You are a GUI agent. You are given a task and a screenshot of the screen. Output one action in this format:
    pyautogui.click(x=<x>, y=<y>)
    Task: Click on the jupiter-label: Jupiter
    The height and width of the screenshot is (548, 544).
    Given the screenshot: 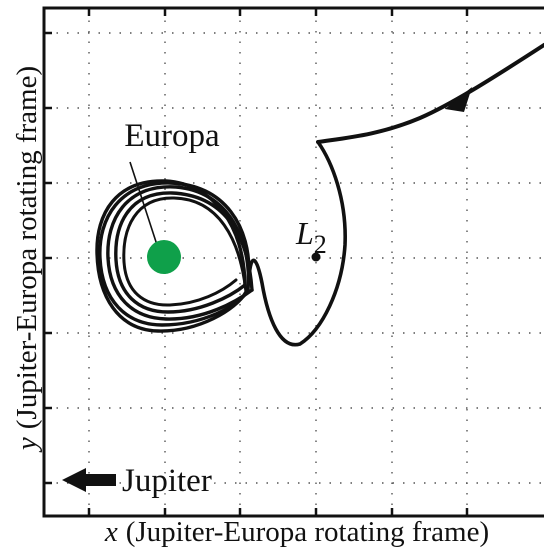 What is the action you would take?
    pyautogui.click(x=167, y=481)
    